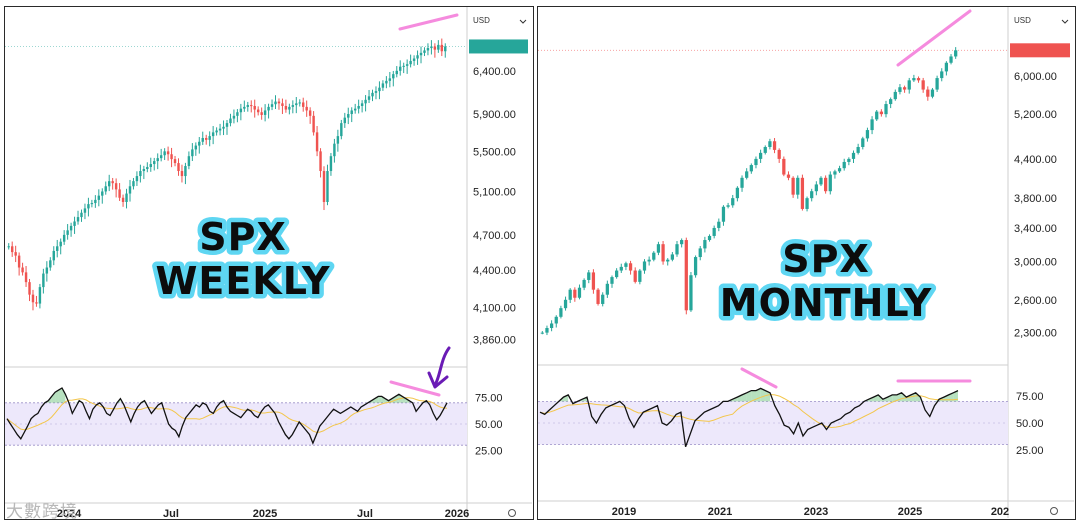 Image resolution: width=1080 pixels, height=526 pixels. Describe the element at coordinates (1035, 77) in the screenshot. I see `price-tick-label: 6,000.00` at that location.